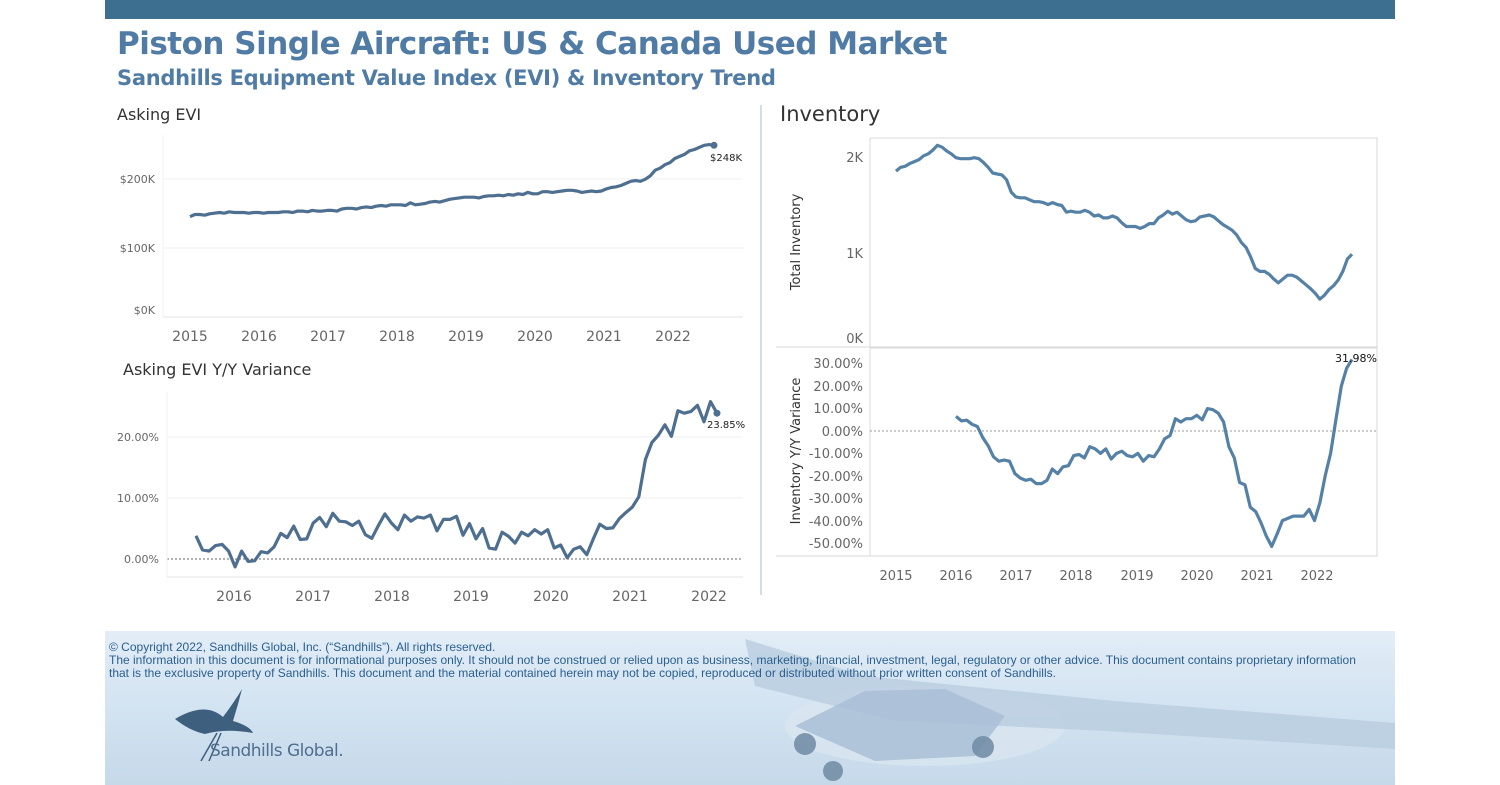 This screenshot has width=1500, height=785. What do you see at coordinates (717, 413) in the screenshot?
I see `asking-evi-yoy-end-point` at bounding box center [717, 413].